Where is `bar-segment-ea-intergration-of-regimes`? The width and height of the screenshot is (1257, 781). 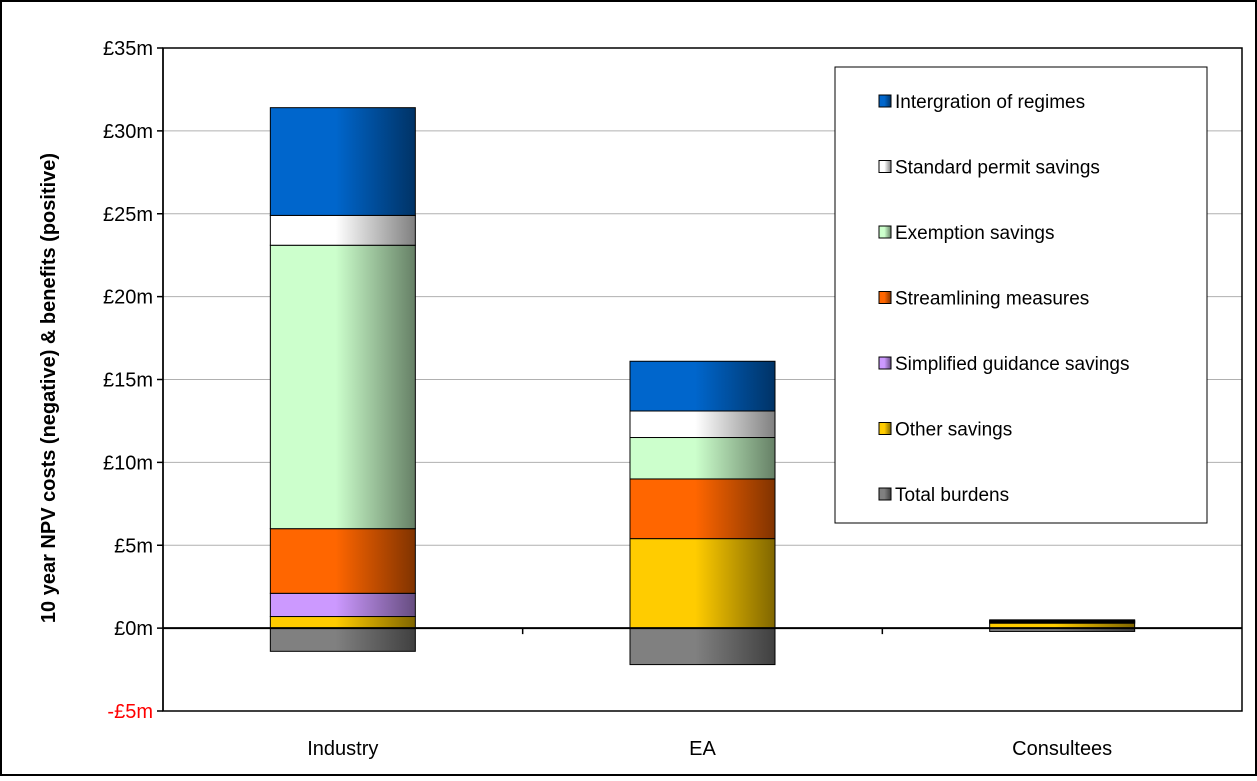 bar-segment-ea-intergration-of-regimes is located at coordinates (702, 386).